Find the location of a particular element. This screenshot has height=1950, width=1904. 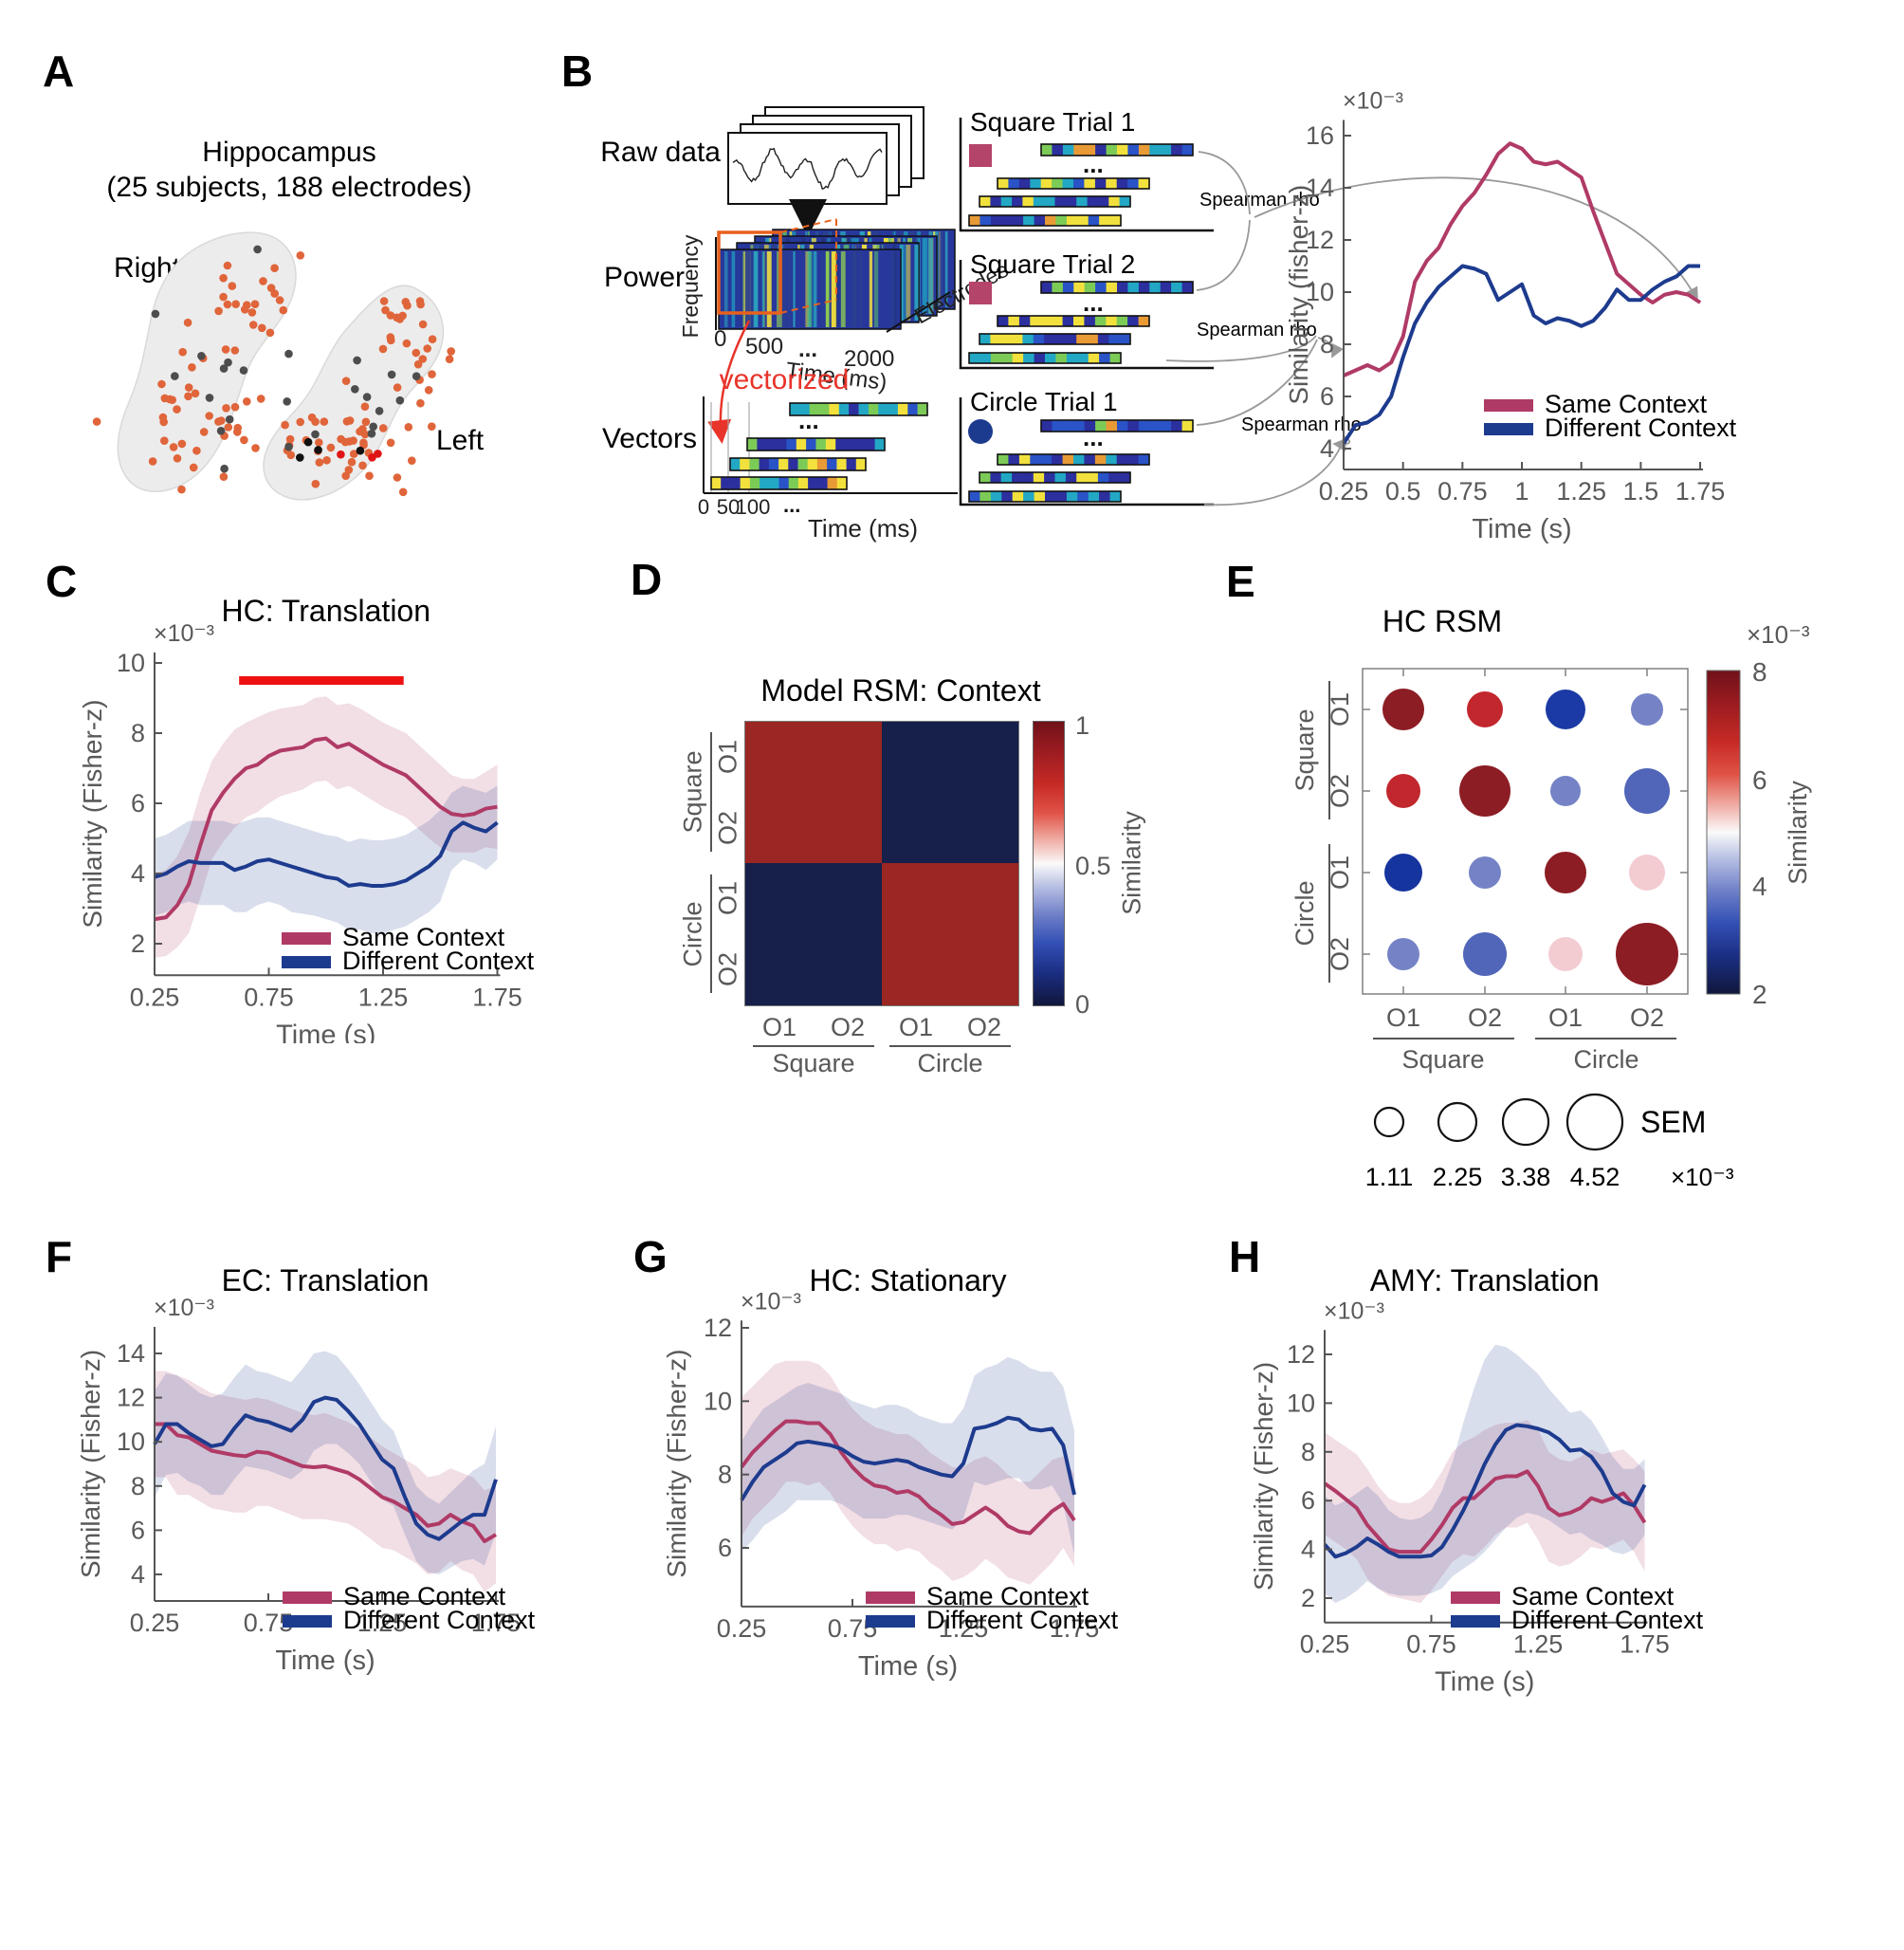

rsm-bubble-Circle-O2-x-Square-O2 is located at coordinates (1485, 954).